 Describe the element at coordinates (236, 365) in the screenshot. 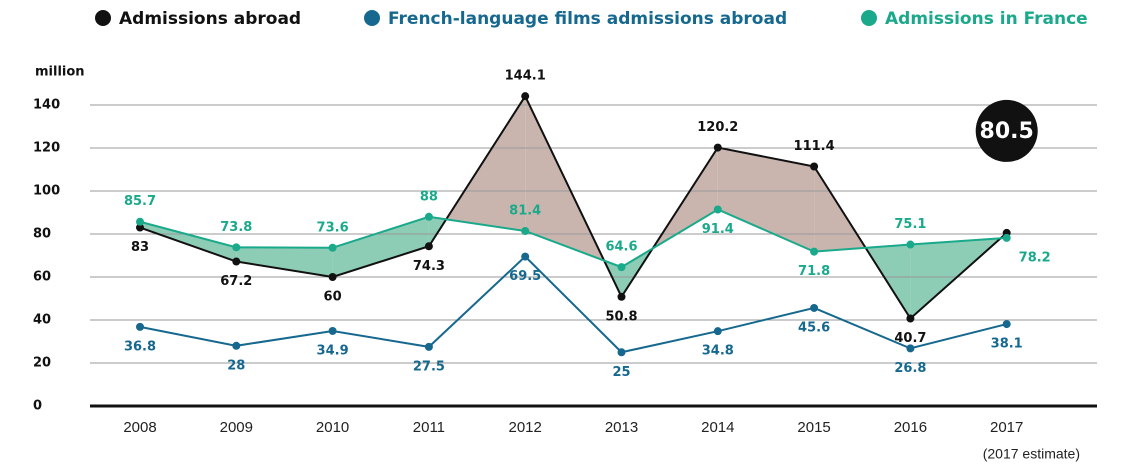

I see `value-label: 28` at that location.